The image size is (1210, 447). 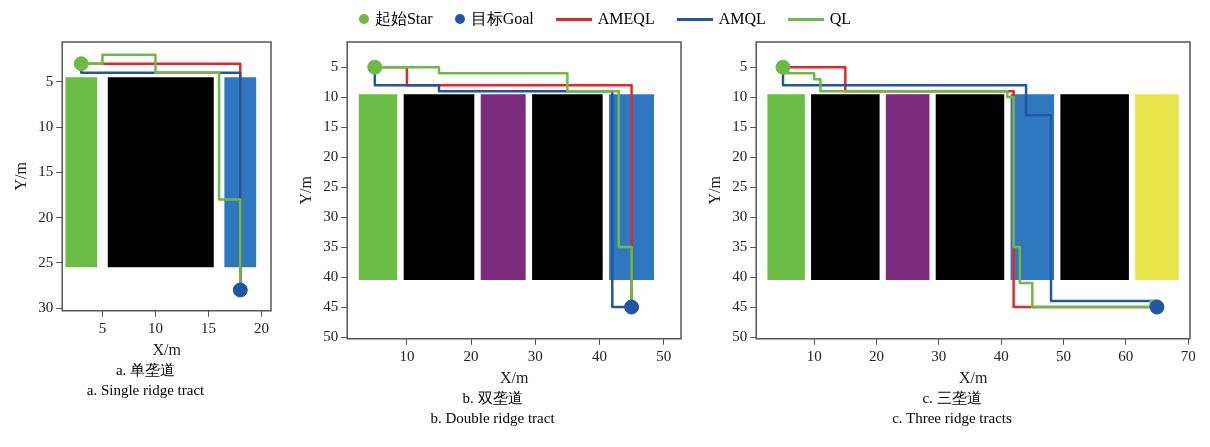 I want to click on text: b. Double ridge tract, so click(x=492, y=418).